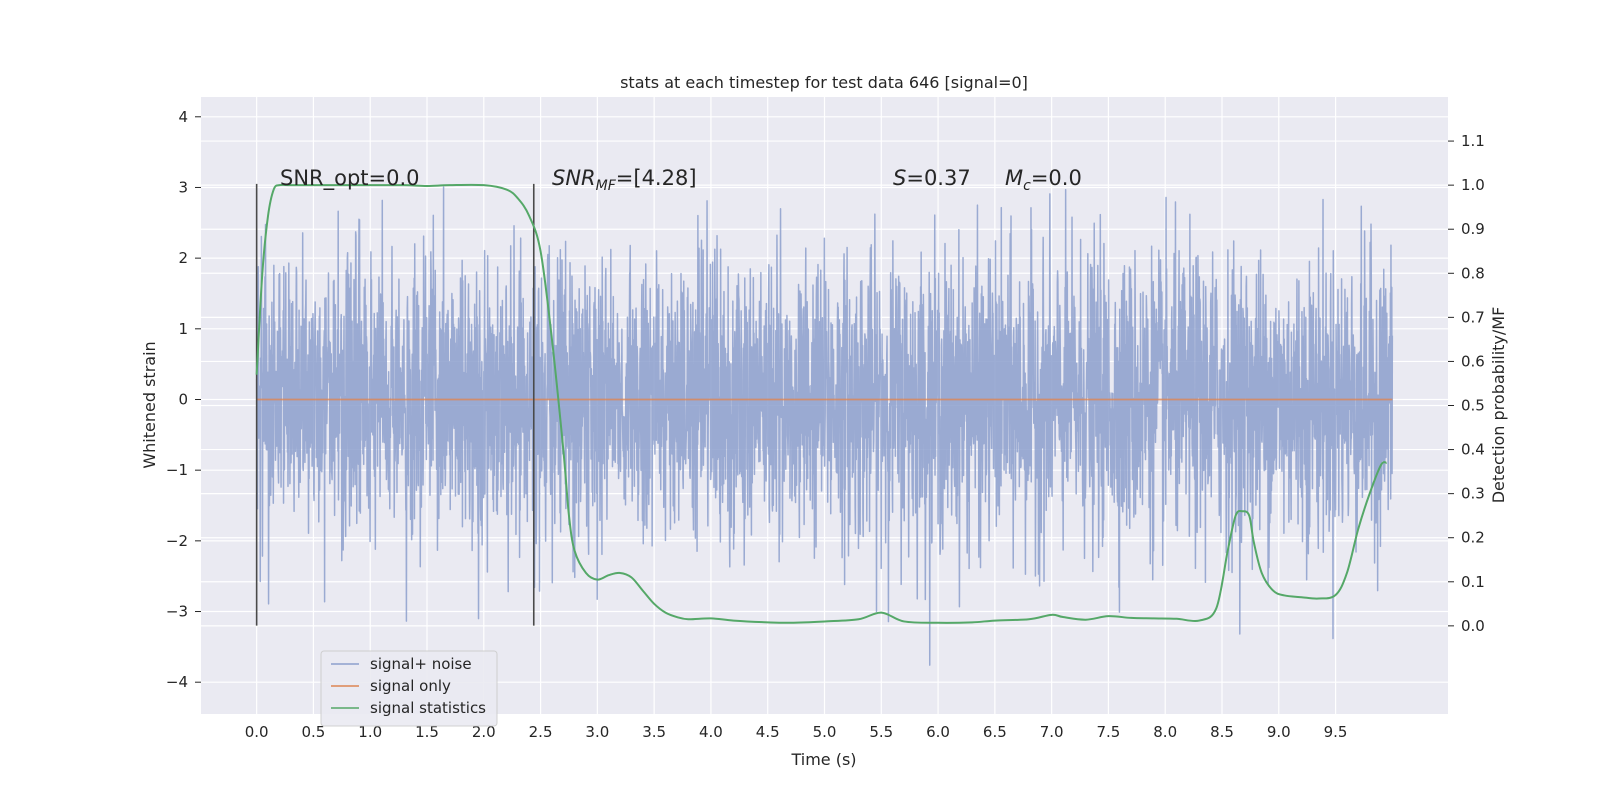  What do you see at coordinates (1052, 732) in the screenshot?
I see `x-tick-label: 7.0` at bounding box center [1052, 732].